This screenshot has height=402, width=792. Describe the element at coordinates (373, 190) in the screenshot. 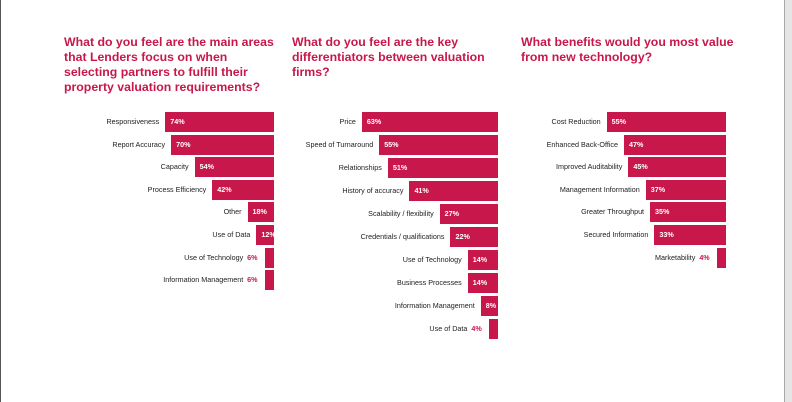

I see `category-label: History of accuracy` at that location.